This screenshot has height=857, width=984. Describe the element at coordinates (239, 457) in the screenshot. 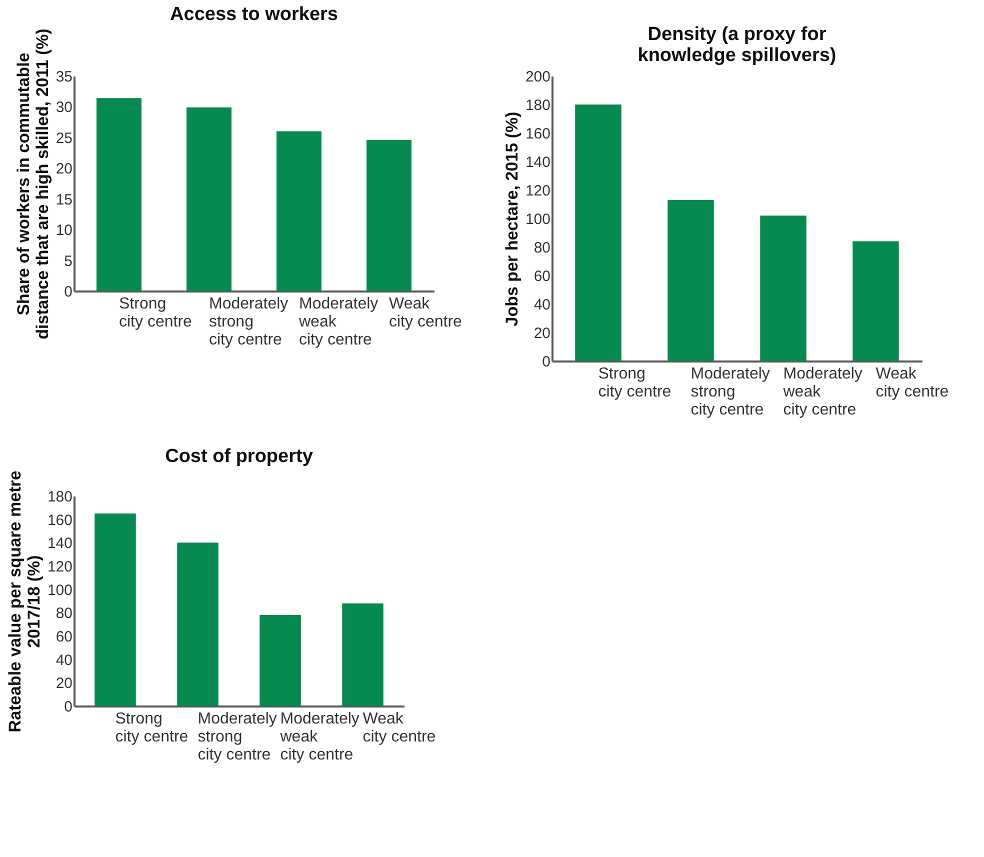

I see `chart-title: Cost of property` at that location.